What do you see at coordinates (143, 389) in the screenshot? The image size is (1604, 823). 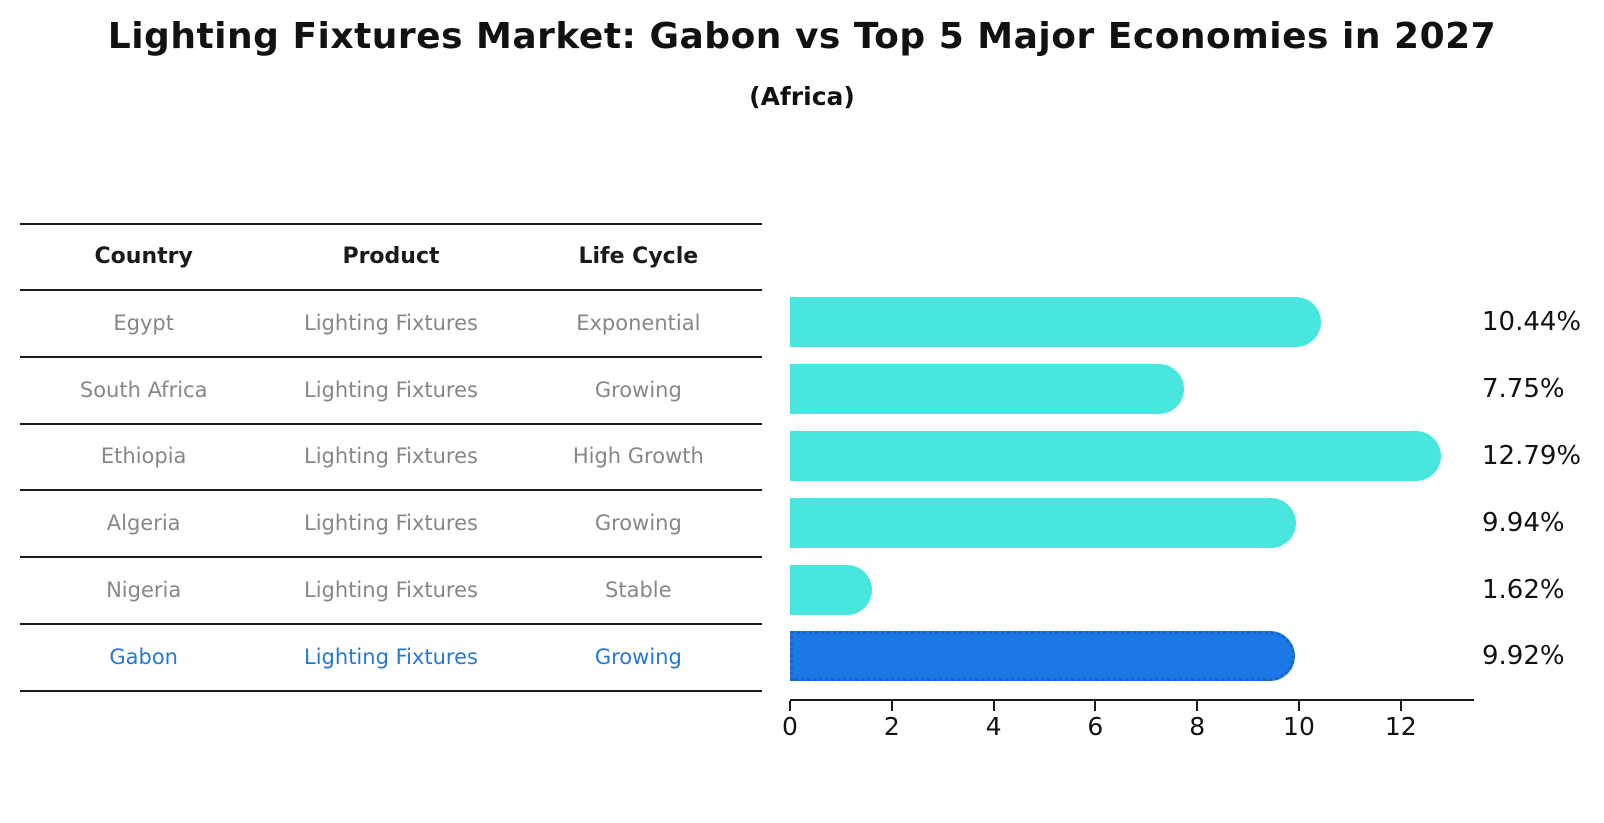 I see `table-cell-country: South Africa` at bounding box center [143, 389].